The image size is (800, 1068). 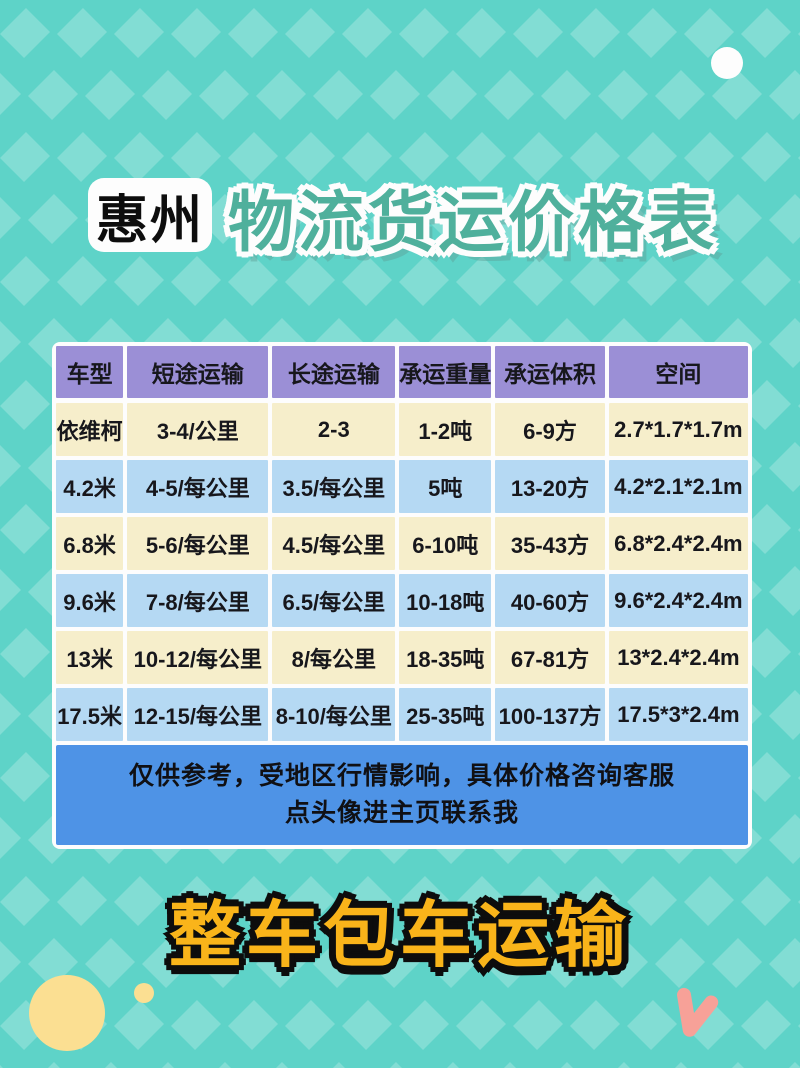 I want to click on table-cell: 13-20方, so click(x=550, y=486).